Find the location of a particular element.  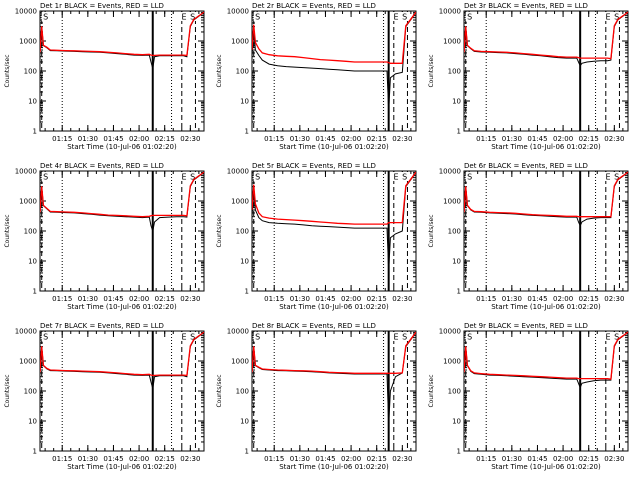

plot-title: Det 5r BLACK = Events, RED = LLD is located at coordinates (314, 166).